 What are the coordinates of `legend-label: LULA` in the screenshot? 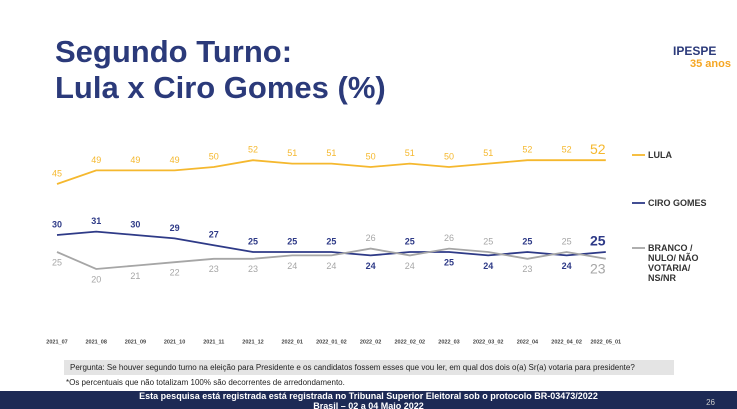 It's located at (660, 155).